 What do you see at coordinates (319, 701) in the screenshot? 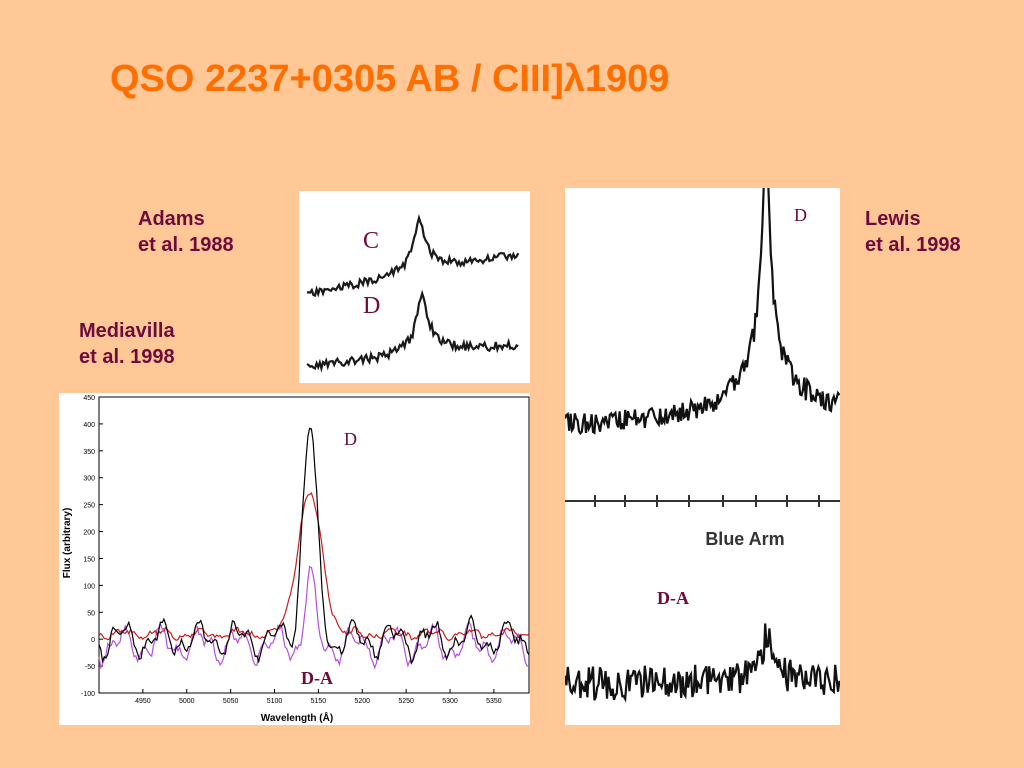
I see `mediavilla-x-tick-label: 5150` at bounding box center [319, 701].